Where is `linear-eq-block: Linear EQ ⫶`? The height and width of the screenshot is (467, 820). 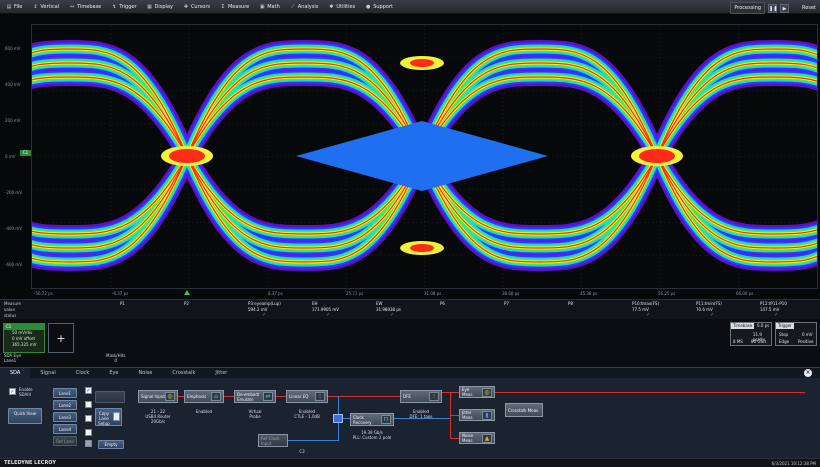
linear-eq-block: Linear EQ ⫶ is located at coordinates (307, 396).